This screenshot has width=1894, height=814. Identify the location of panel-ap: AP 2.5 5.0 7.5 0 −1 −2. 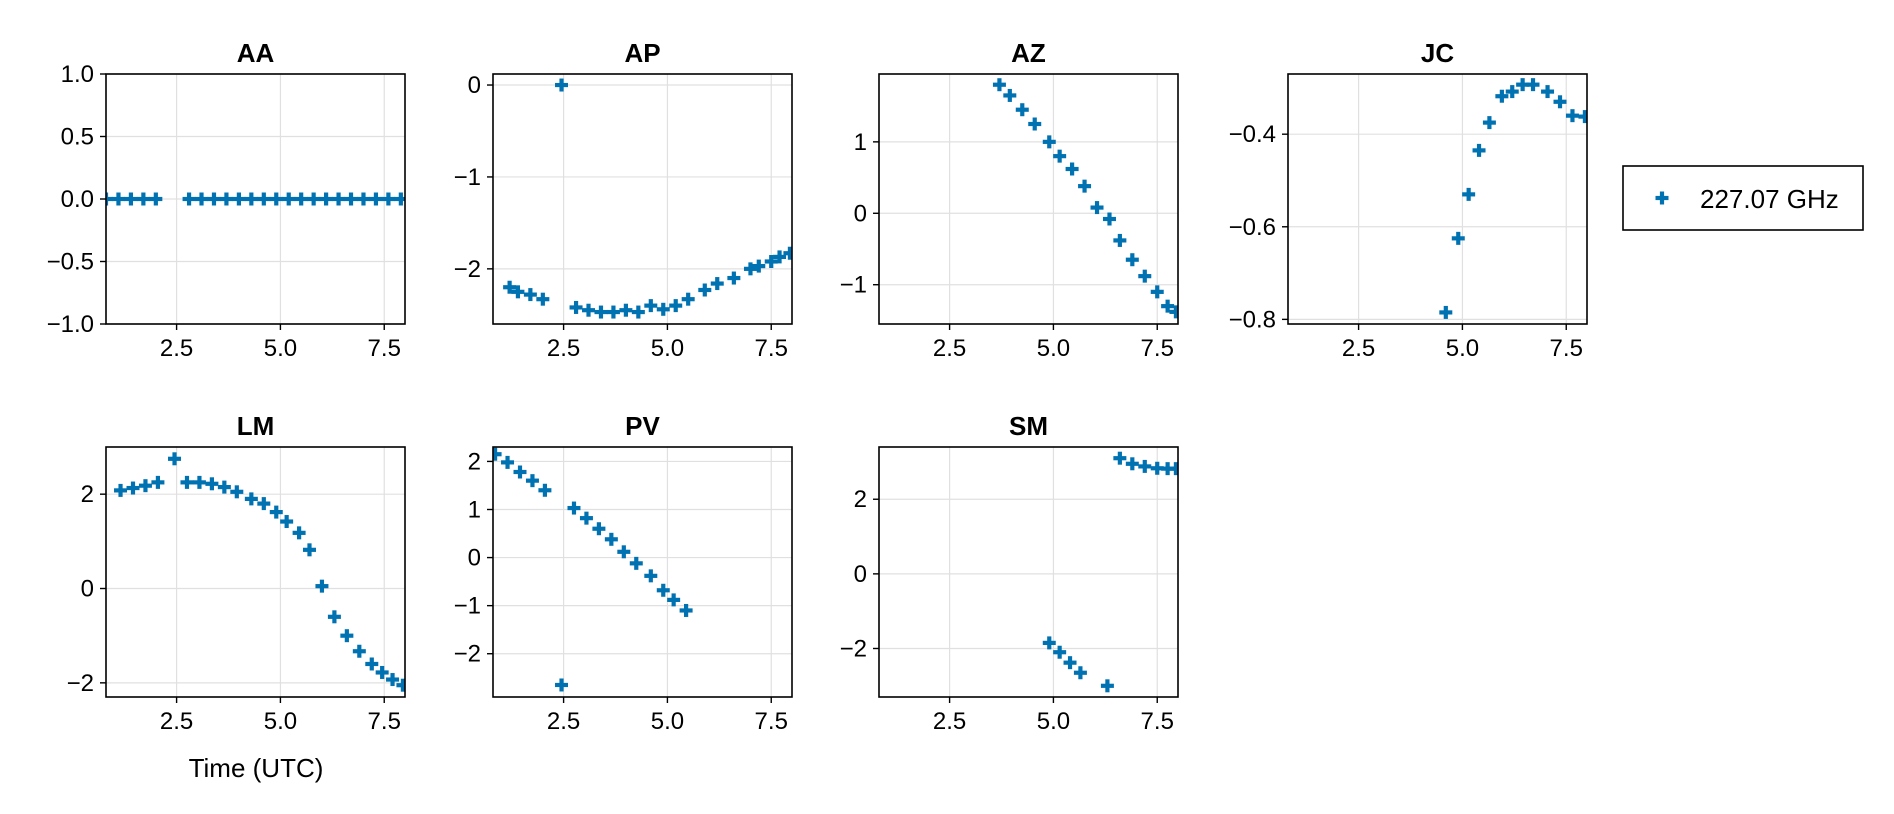
(623, 200).